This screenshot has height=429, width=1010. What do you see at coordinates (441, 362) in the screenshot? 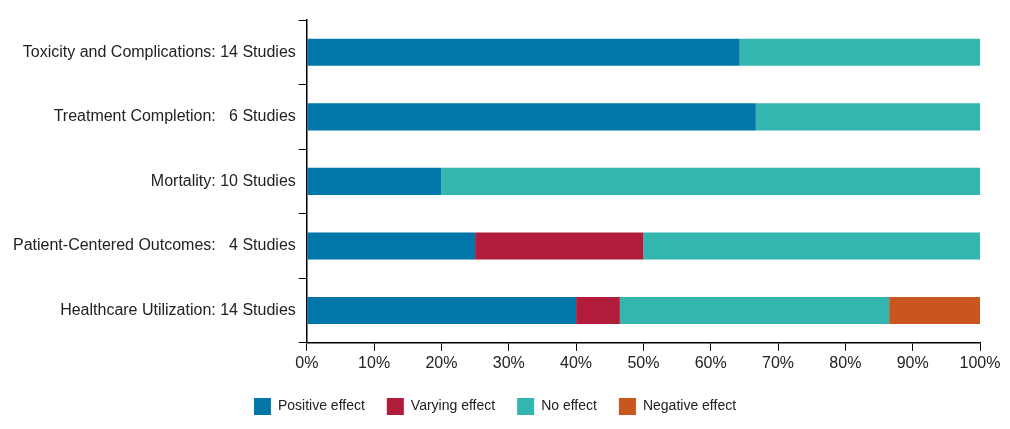
I see `x-tick-label: 20%` at bounding box center [441, 362].